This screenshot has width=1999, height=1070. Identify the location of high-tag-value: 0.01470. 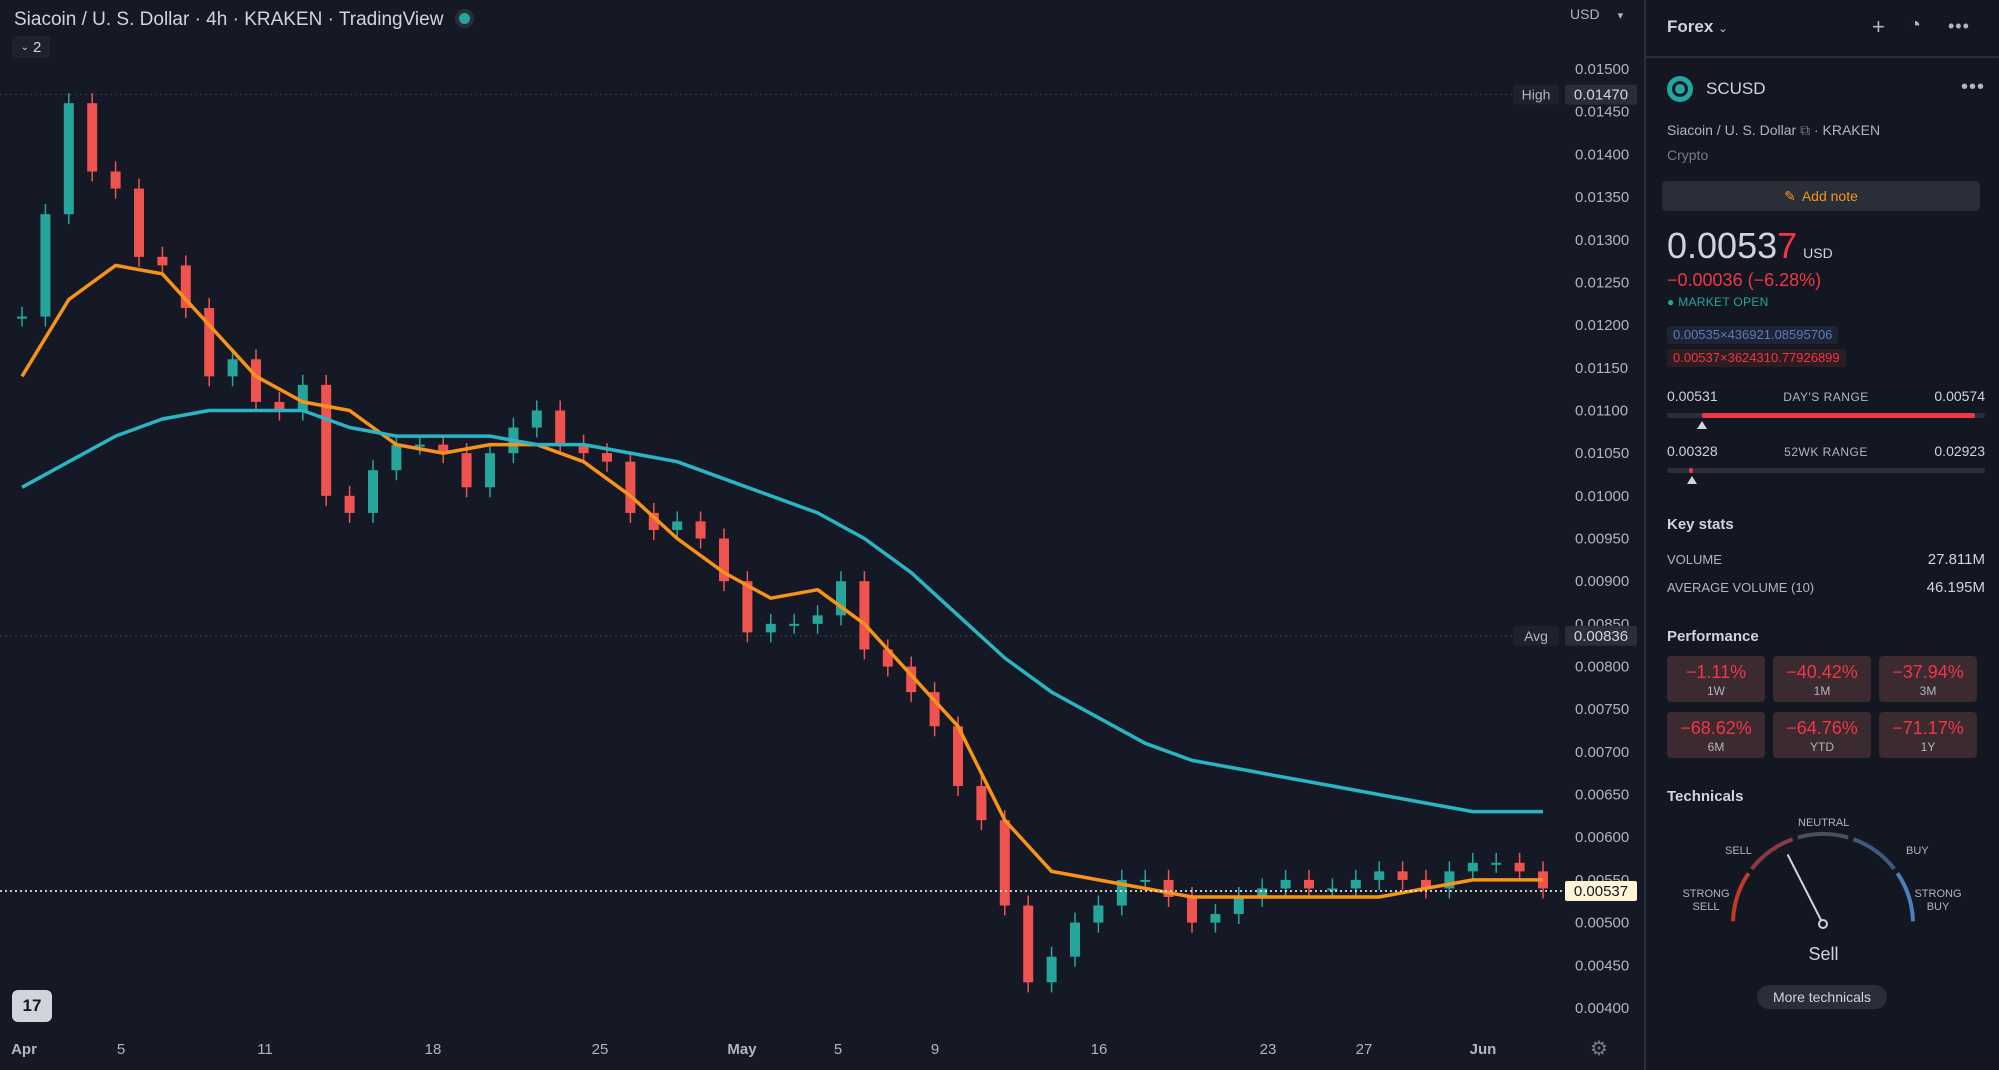
(1601, 95).